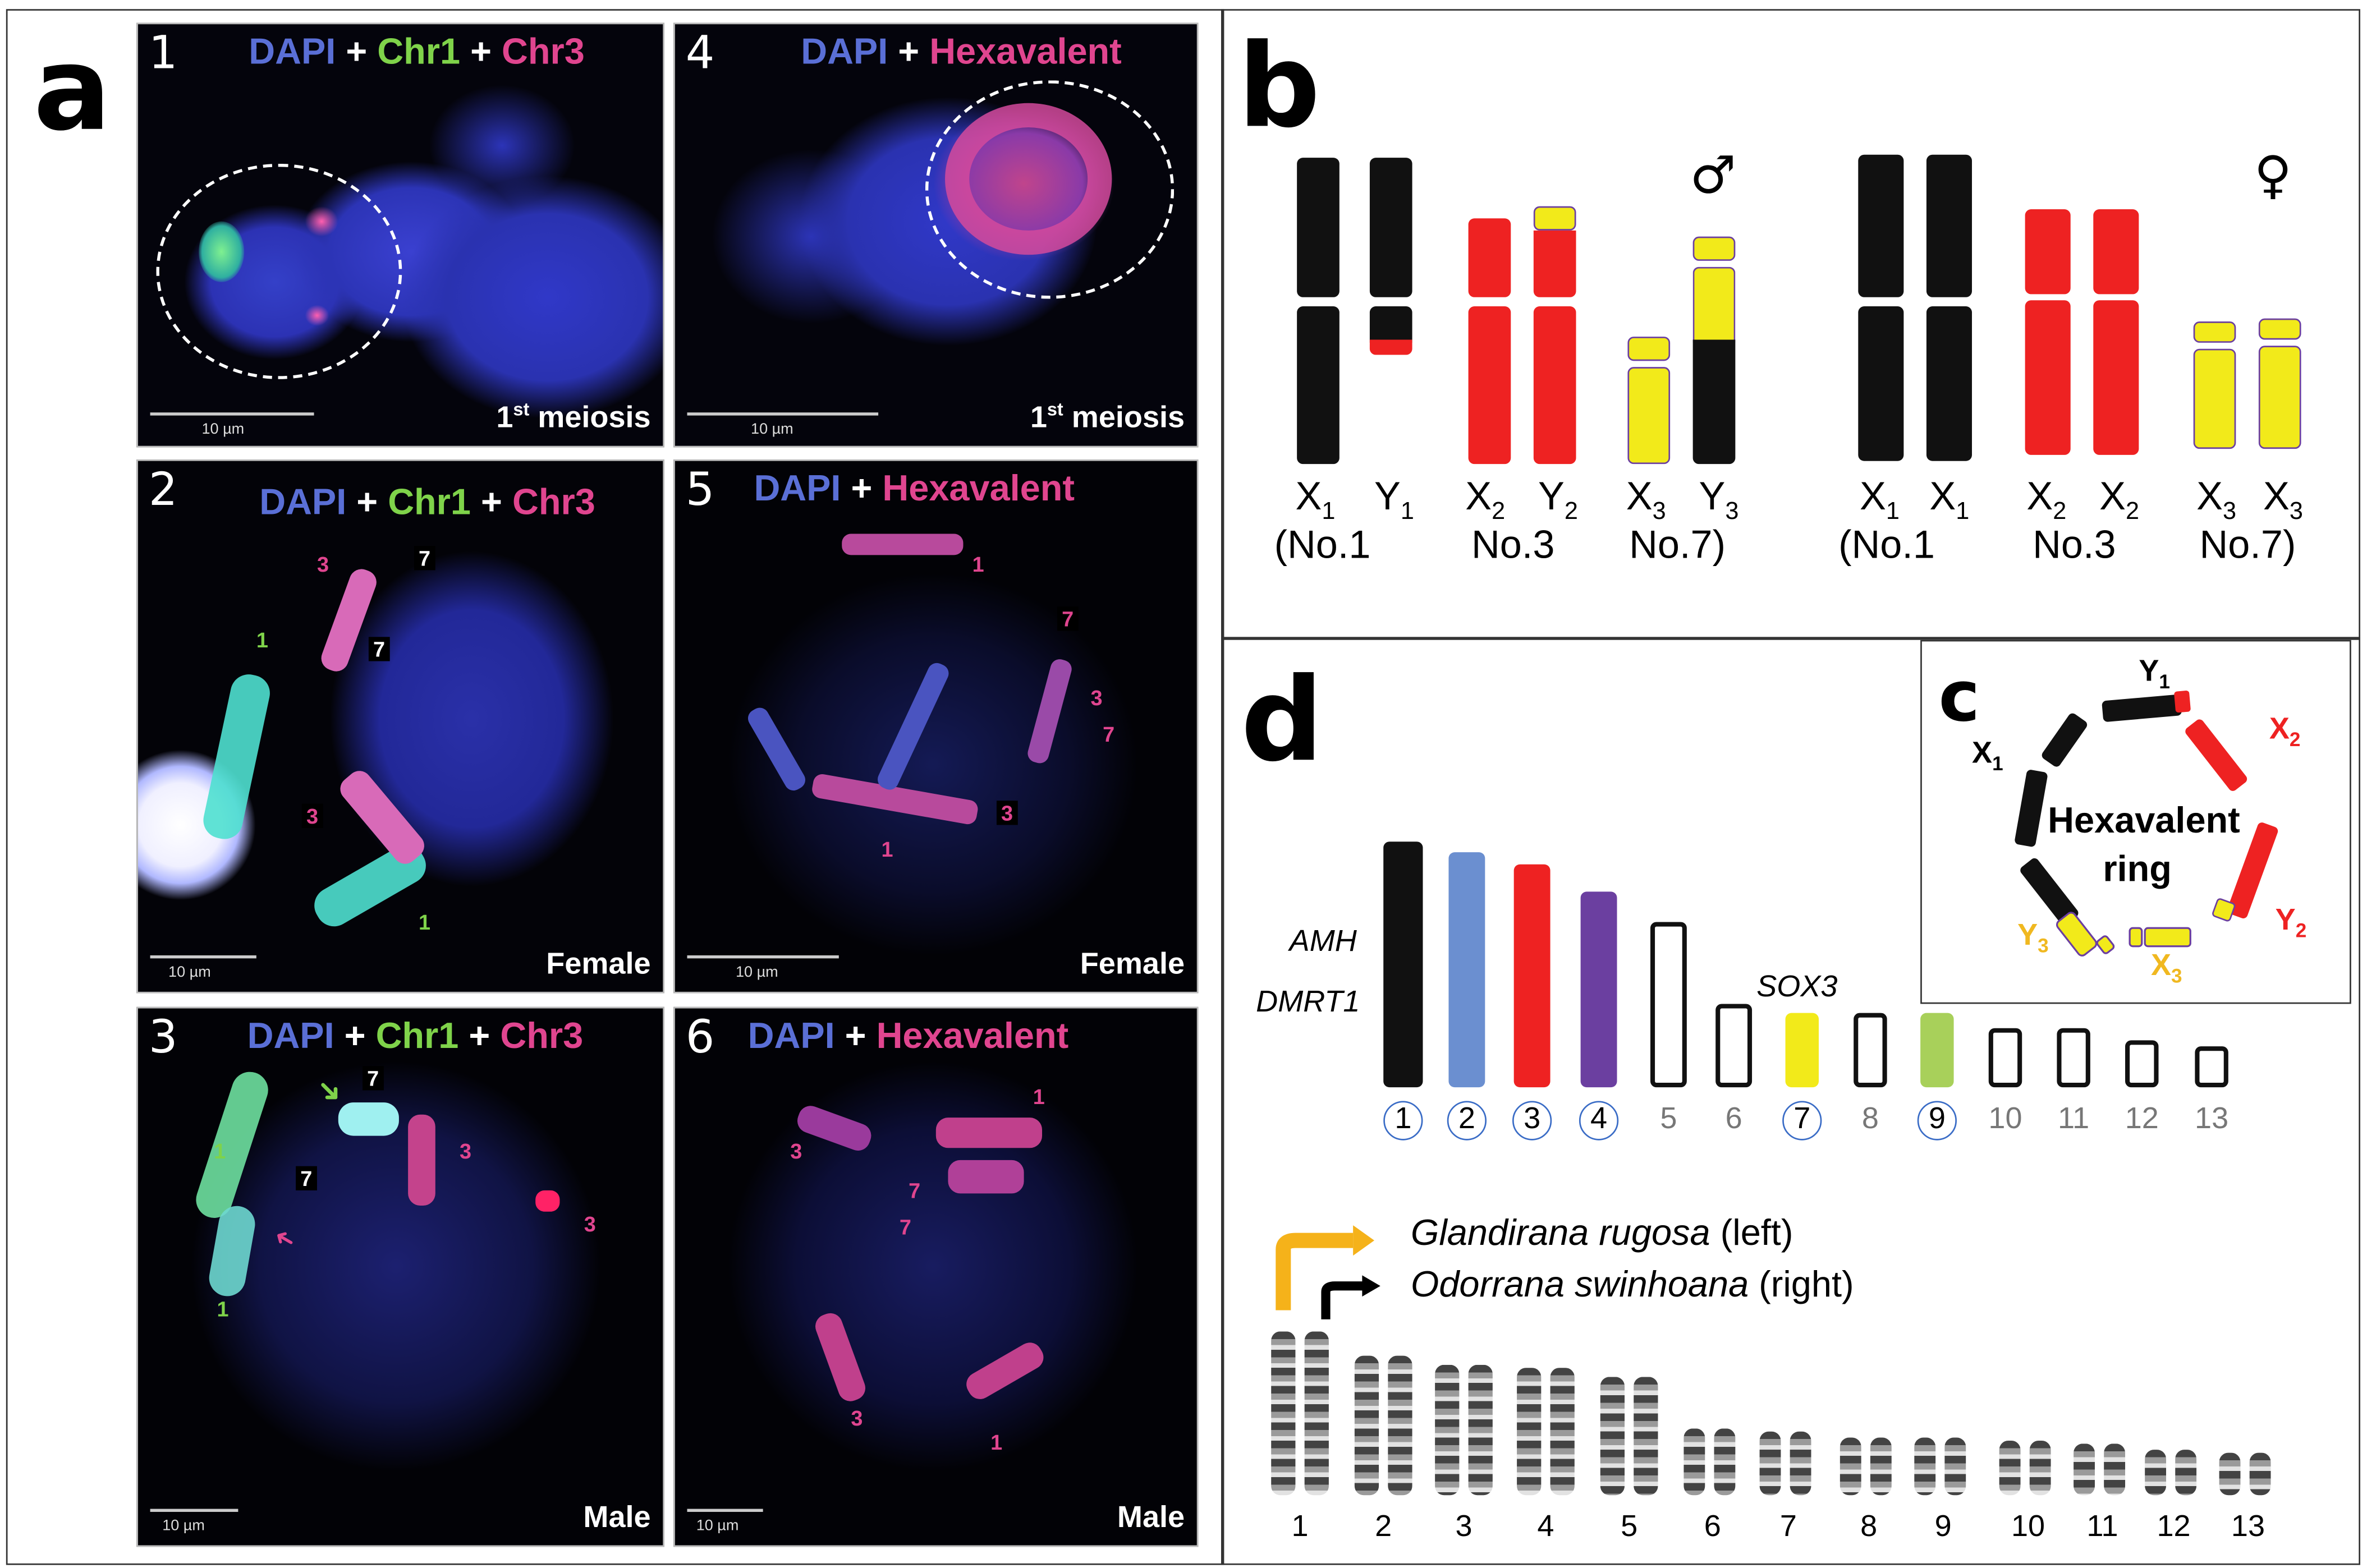 The height and width of the screenshot is (1568, 2367). Describe the element at coordinates (1390, 347) in the screenshot. I see `chromosome-Y1-red-segment` at that location.